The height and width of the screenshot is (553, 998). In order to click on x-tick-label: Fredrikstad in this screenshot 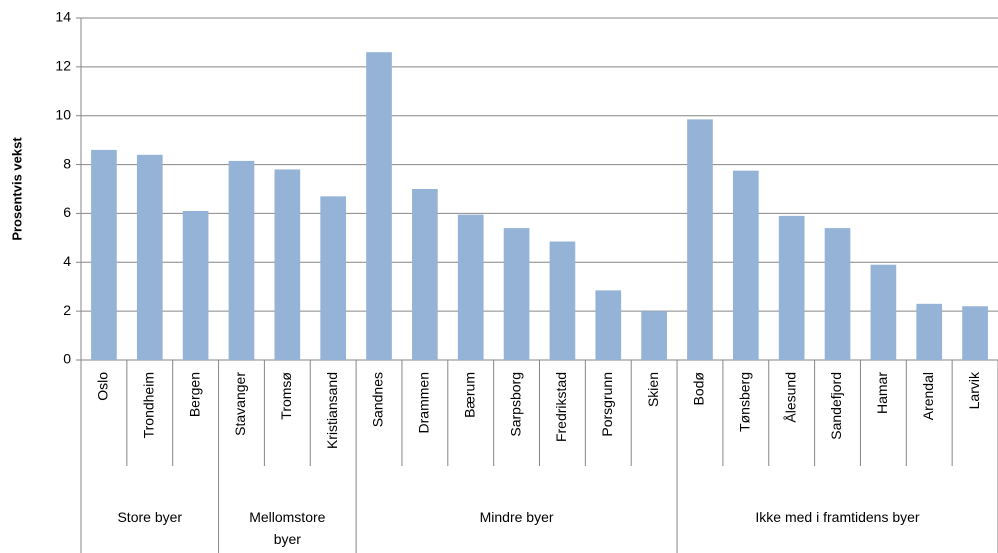, I will do `click(561, 407)`.